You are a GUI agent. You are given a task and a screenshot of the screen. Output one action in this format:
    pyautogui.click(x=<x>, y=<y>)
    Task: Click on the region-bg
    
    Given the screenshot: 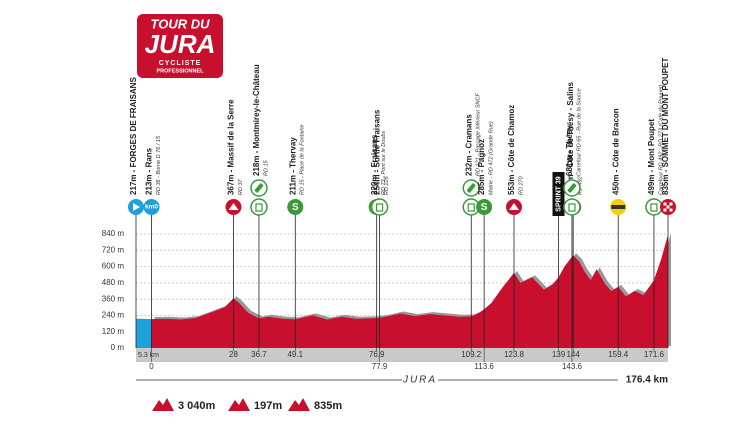 What is the action you would take?
    pyautogui.click(x=420, y=380)
    